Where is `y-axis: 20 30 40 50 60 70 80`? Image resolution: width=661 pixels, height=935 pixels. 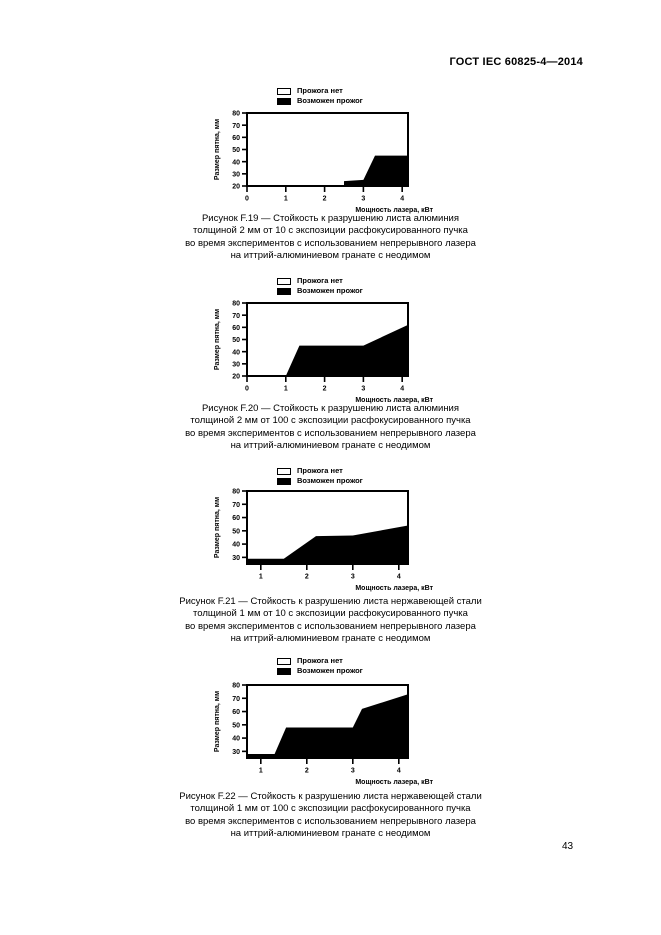 y-axis: 20 30 40 50 60 70 80 is located at coordinates (239, 341).